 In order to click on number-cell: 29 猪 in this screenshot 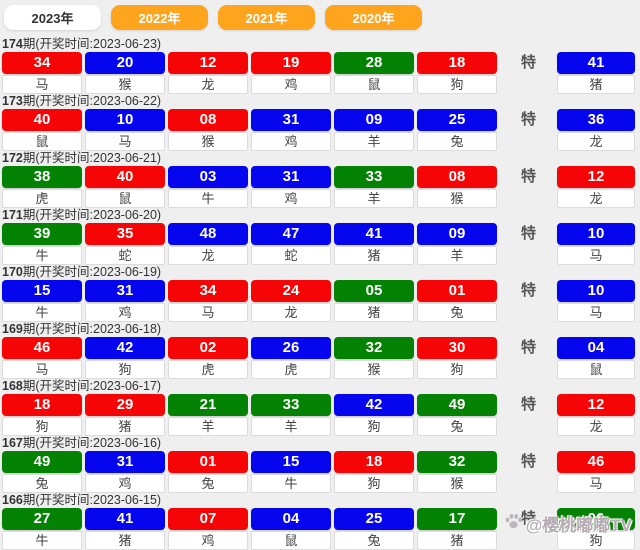, I will do `click(125, 415)`.